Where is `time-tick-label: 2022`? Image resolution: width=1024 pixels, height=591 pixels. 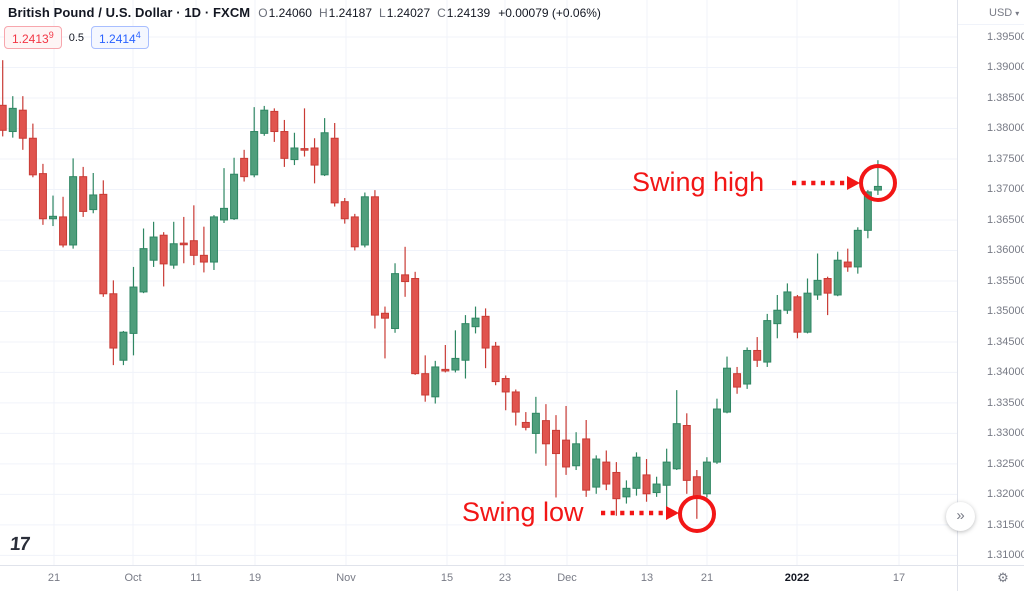 time-tick-label: 2022 is located at coordinates (797, 578).